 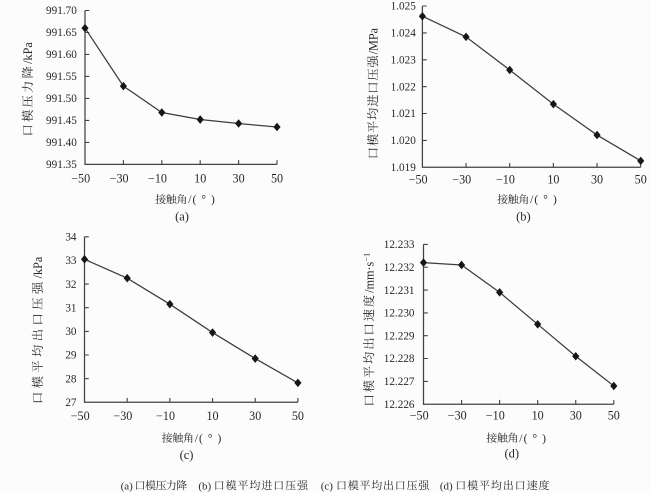 I want to click on svg-text: 32, so click(x=70, y=285).